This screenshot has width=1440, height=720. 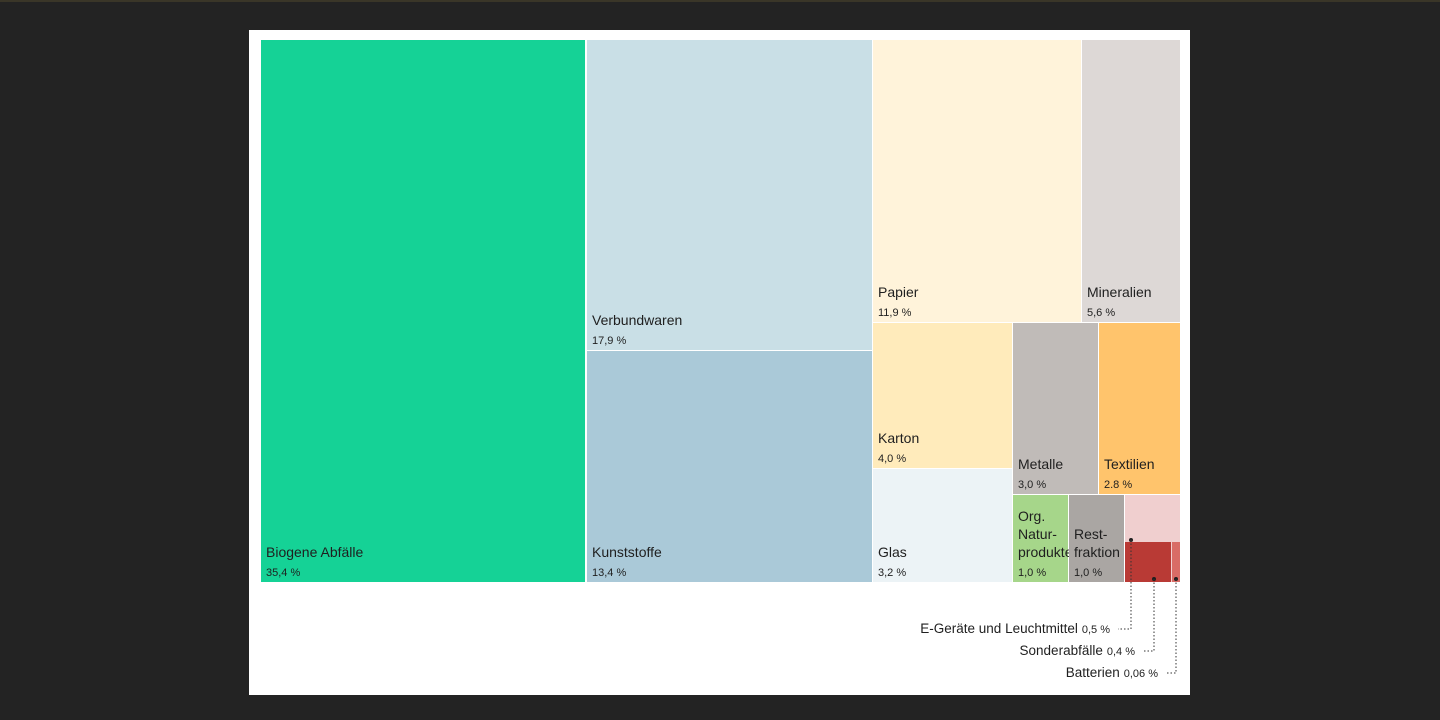 What do you see at coordinates (892, 552) in the screenshot?
I see `tile-label-glas: Glas` at bounding box center [892, 552].